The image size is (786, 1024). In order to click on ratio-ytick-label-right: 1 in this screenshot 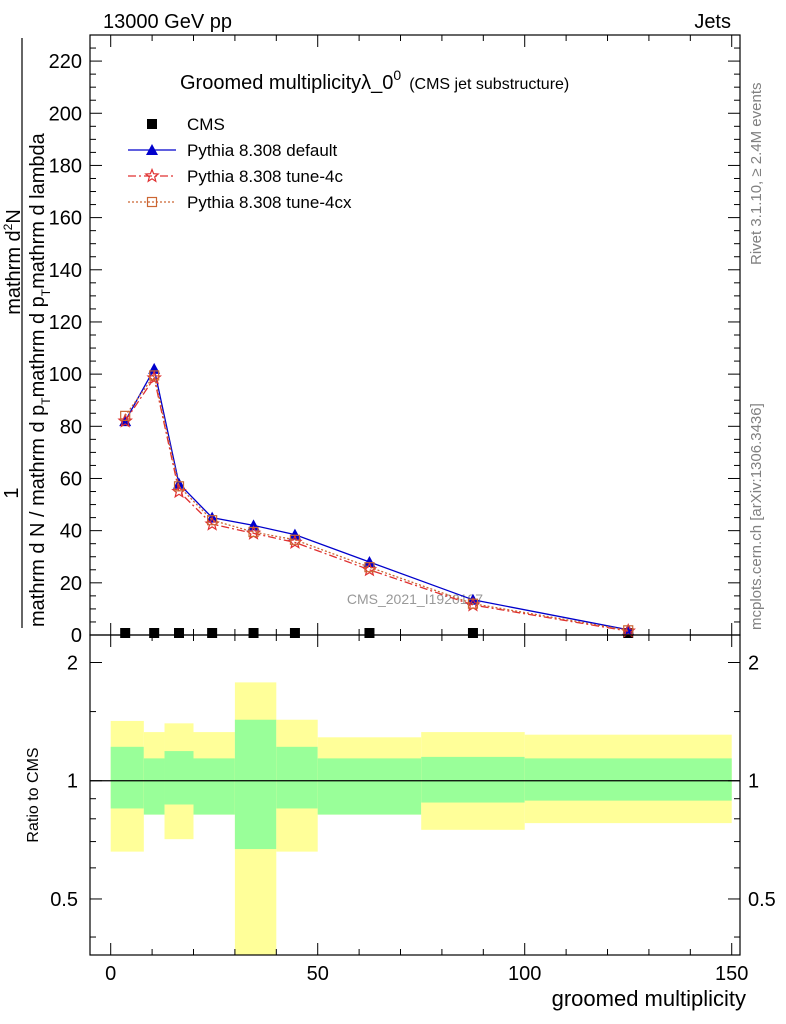, I will do `click(753, 782)`.